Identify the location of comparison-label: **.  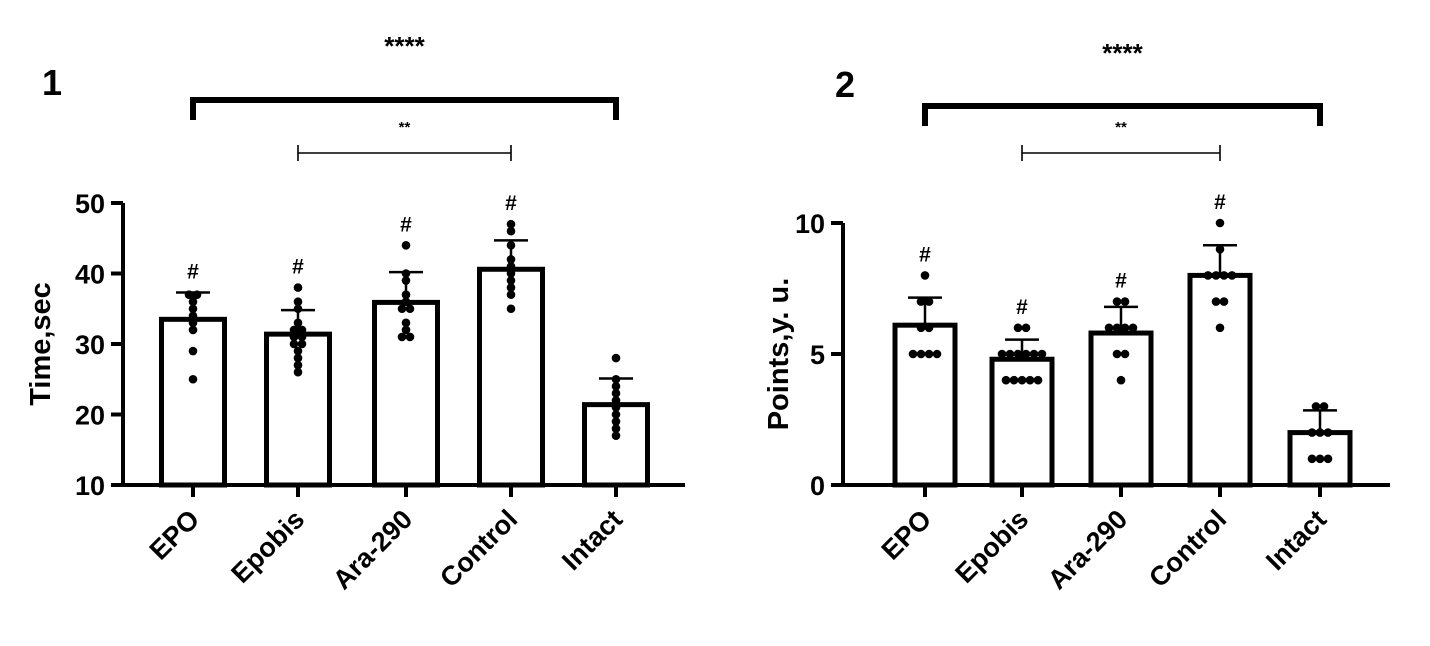
(1121, 127).